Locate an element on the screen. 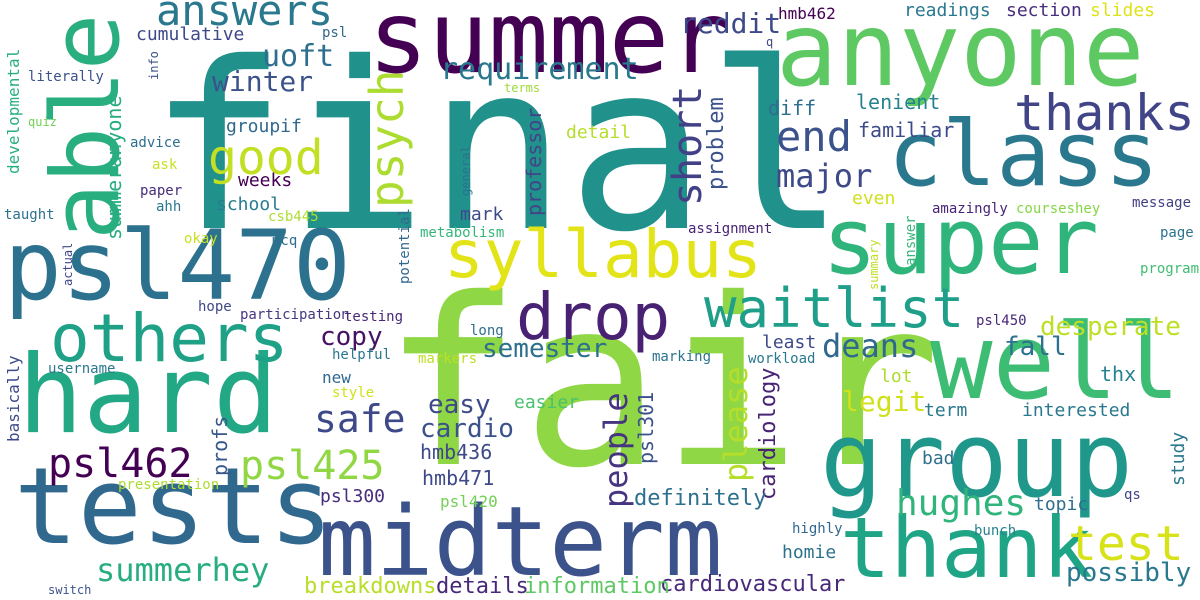 Image resolution: width=1200 pixels, height=600 pixels. word: winter is located at coordinates (263, 81).